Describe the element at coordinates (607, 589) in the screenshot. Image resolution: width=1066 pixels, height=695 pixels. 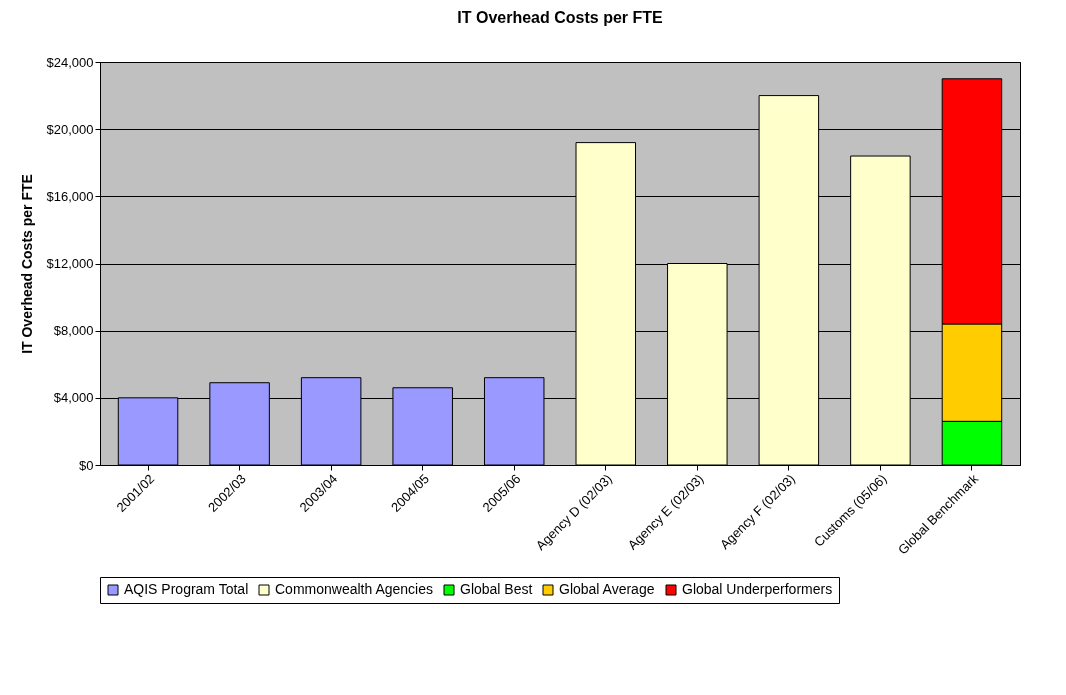
I see `legend-label: Global Average` at that location.